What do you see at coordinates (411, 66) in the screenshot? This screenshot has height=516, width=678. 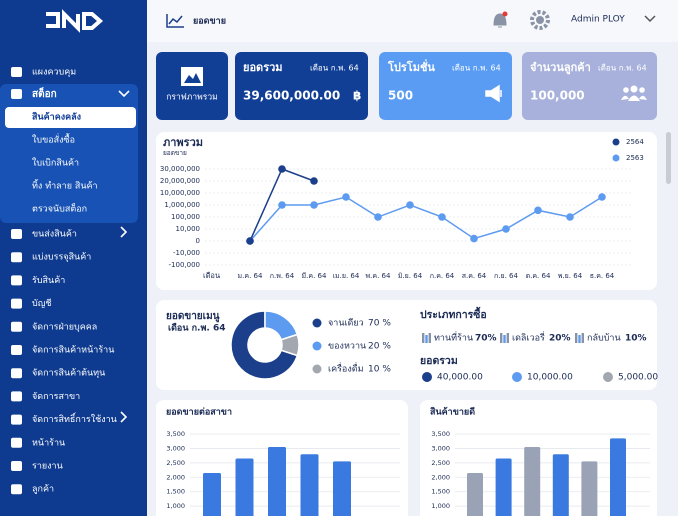 I see `card-title: โปรโมชั่น` at bounding box center [411, 66].